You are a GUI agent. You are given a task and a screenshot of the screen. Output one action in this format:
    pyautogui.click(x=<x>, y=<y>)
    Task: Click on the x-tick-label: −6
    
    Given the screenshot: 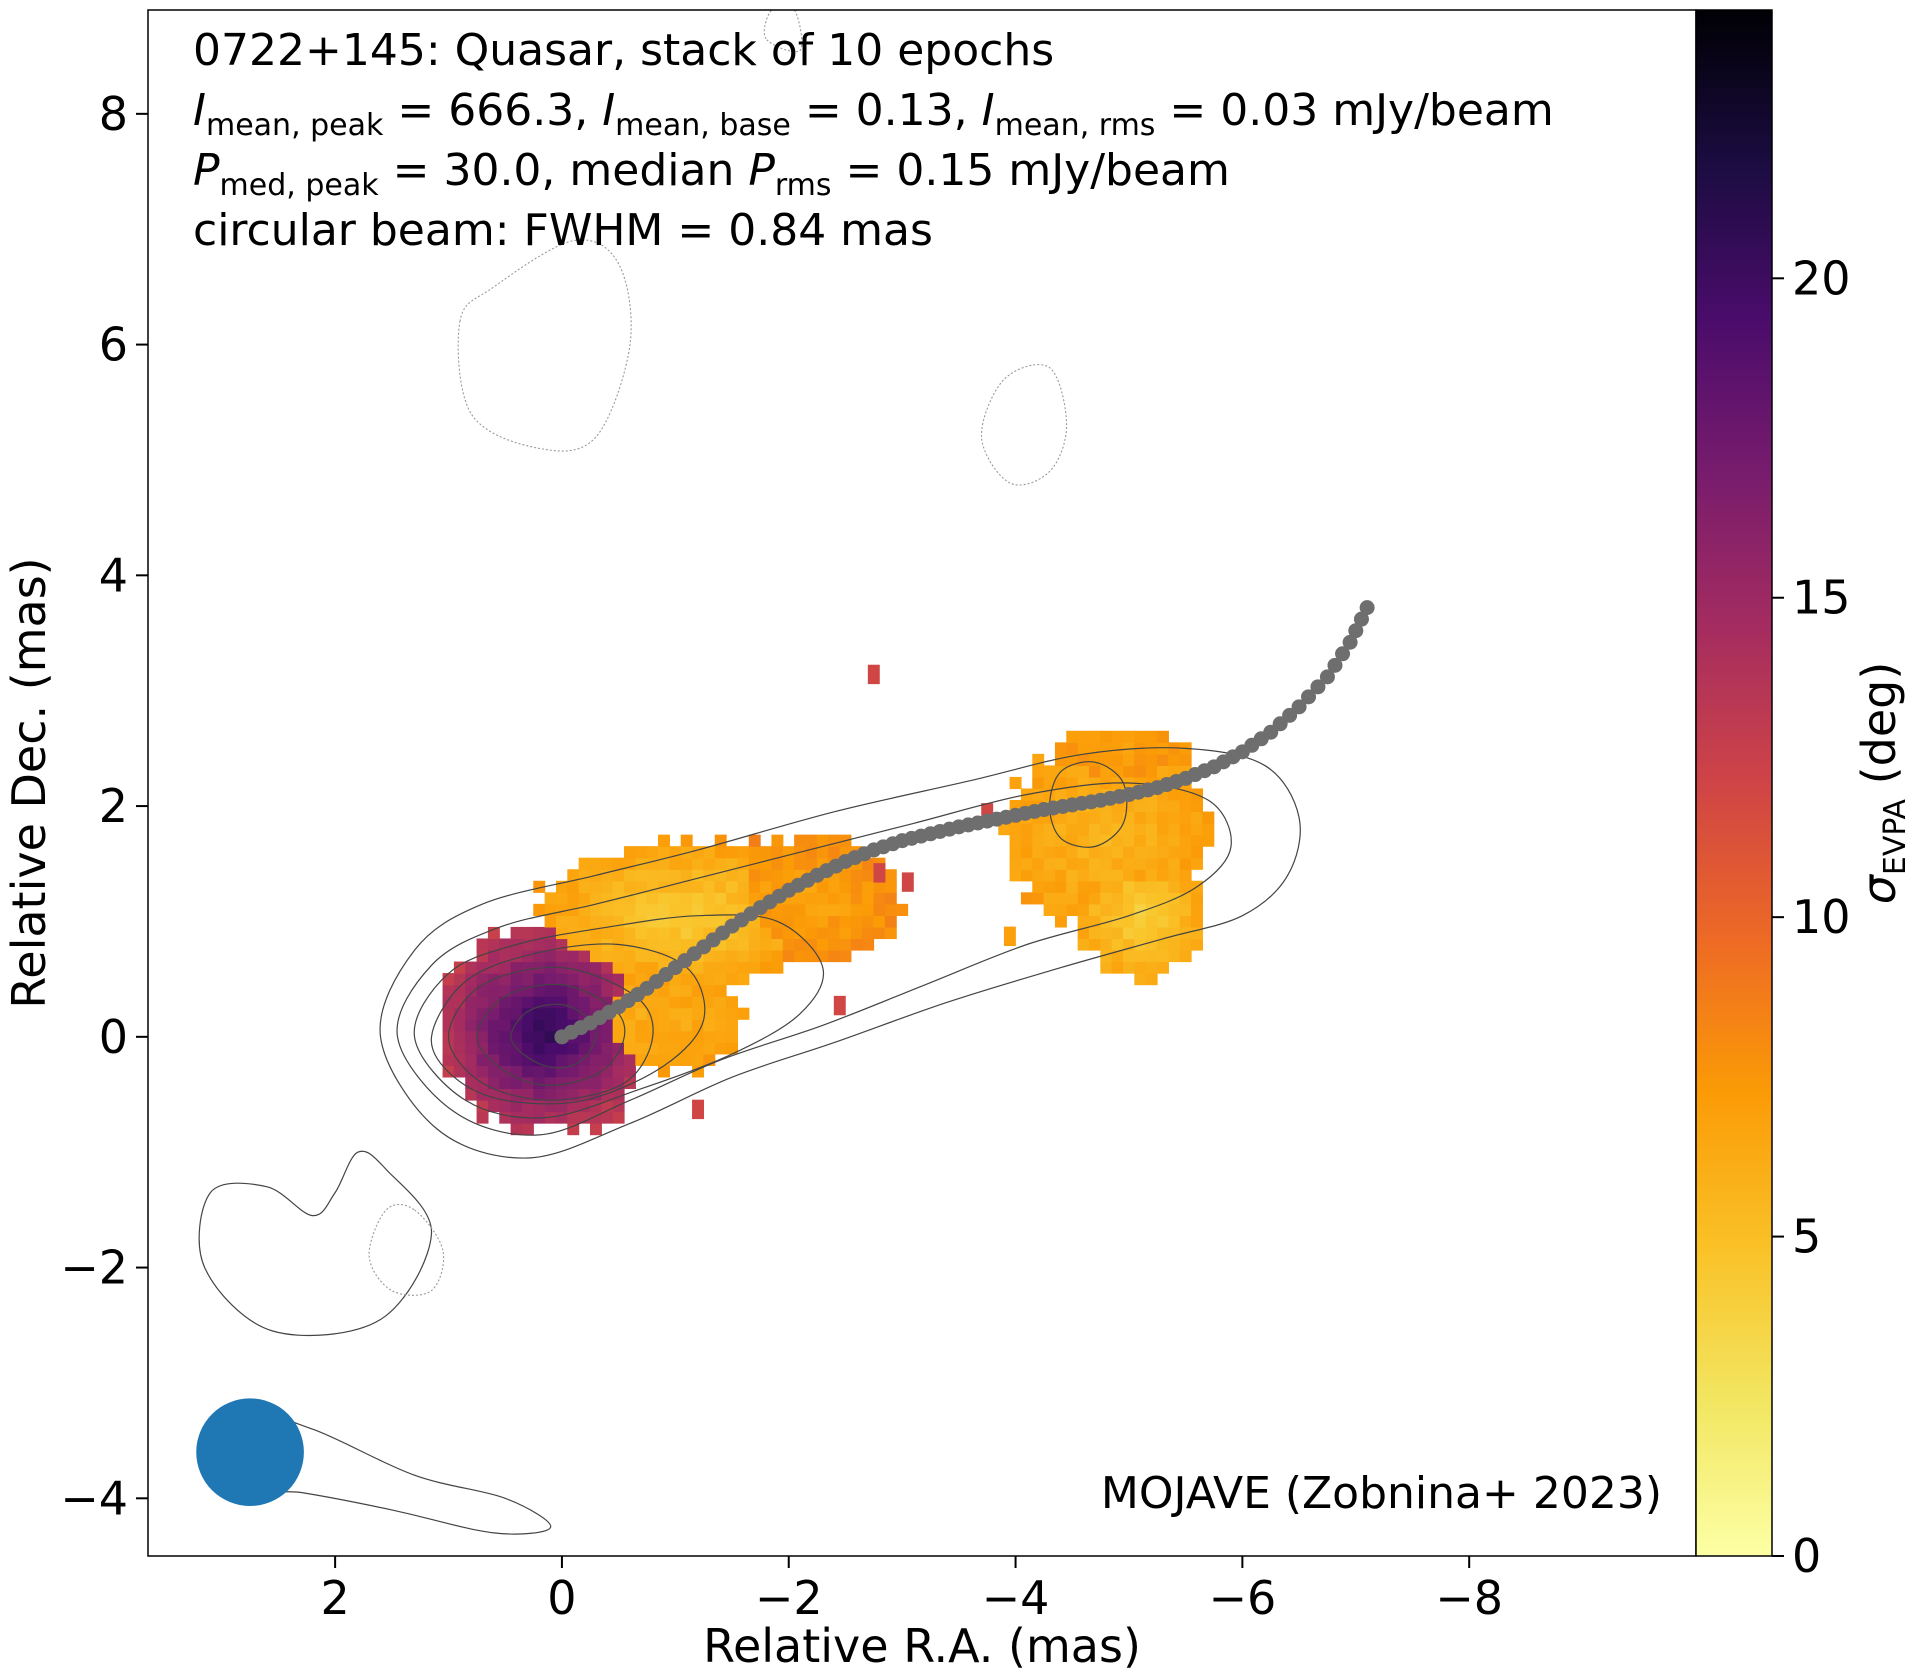 What is the action you would take?
    pyautogui.click(x=1242, y=1598)
    